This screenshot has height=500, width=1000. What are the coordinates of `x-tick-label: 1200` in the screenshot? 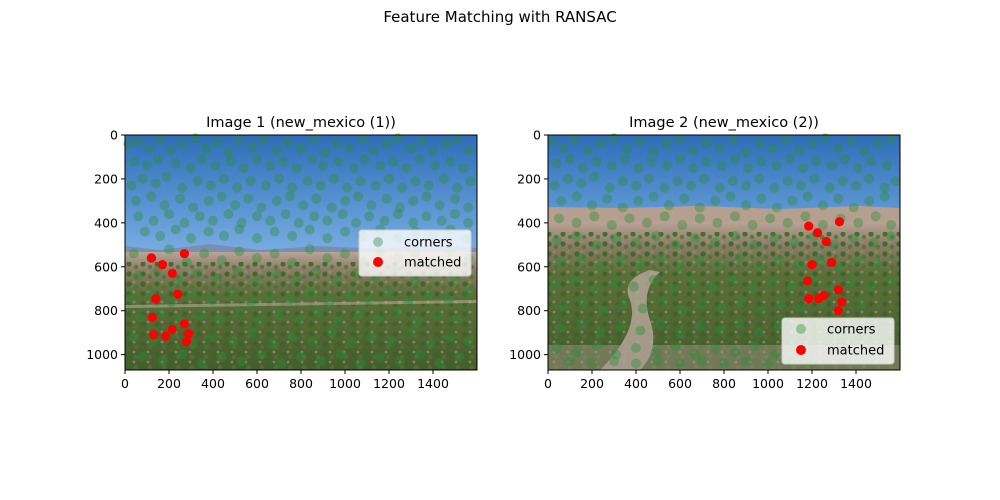 It's located at (389, 383).